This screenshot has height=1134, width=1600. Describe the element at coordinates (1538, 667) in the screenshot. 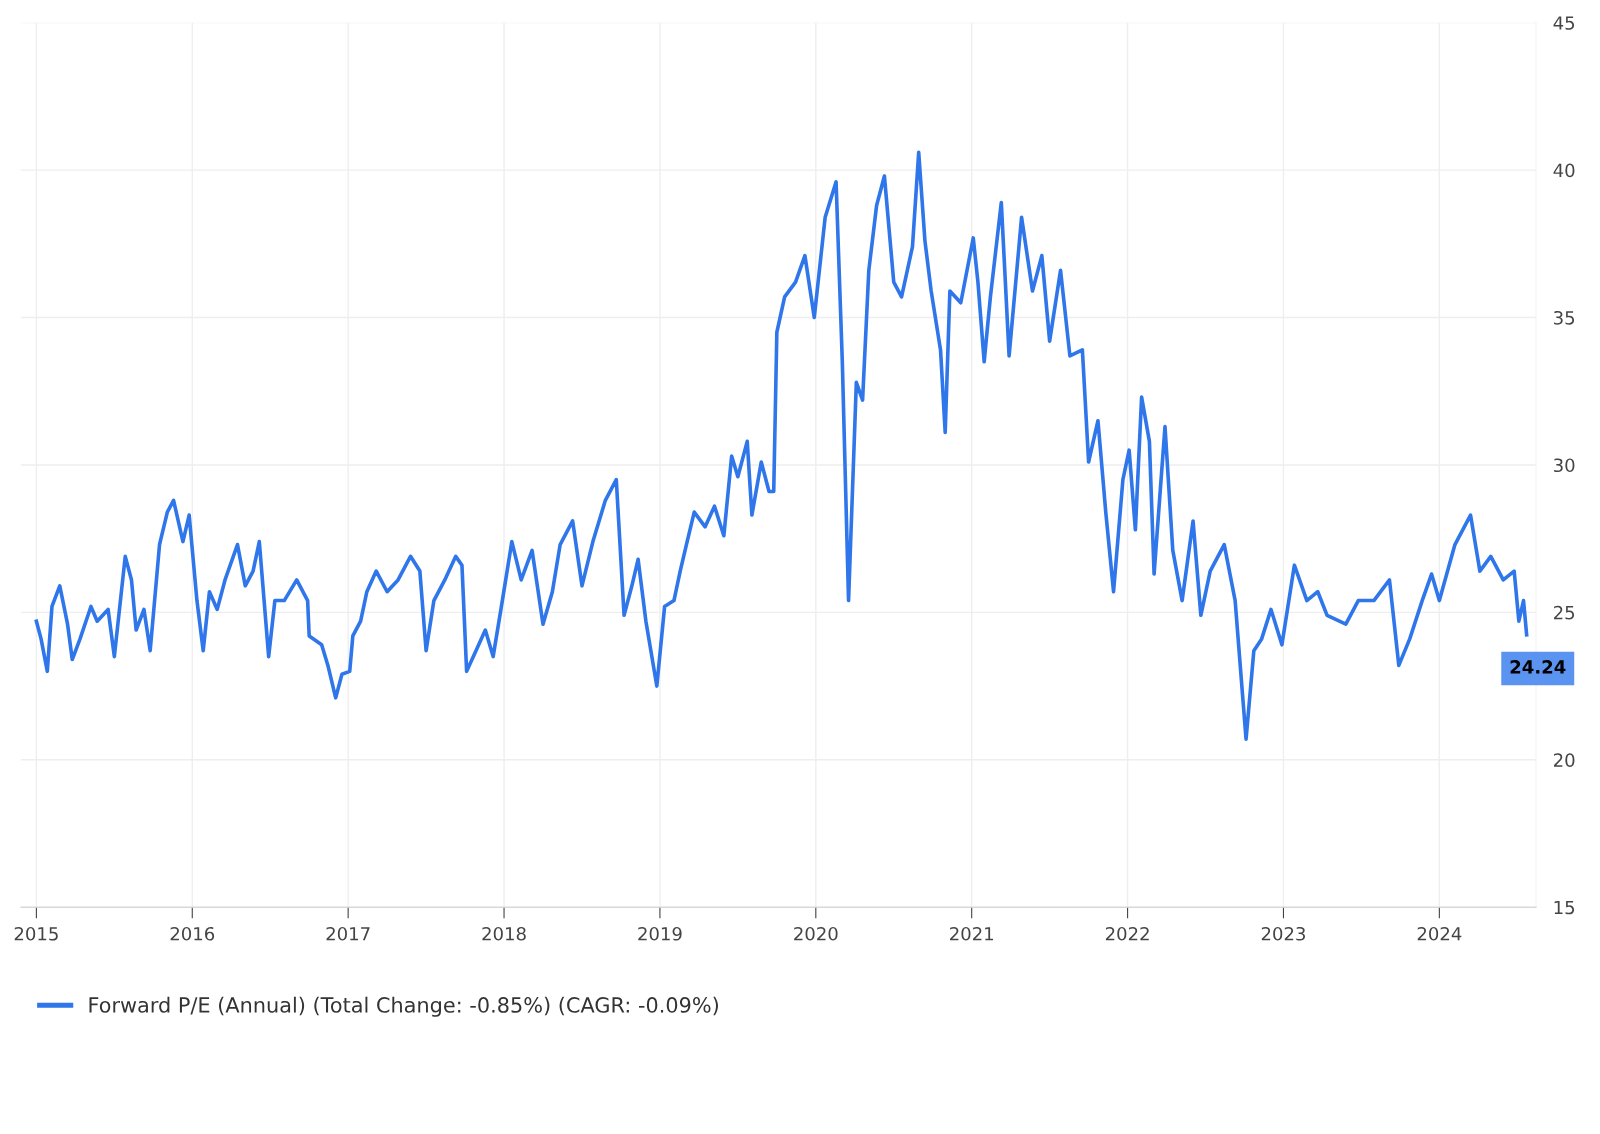

I see `annotation: 24.24` at that location.